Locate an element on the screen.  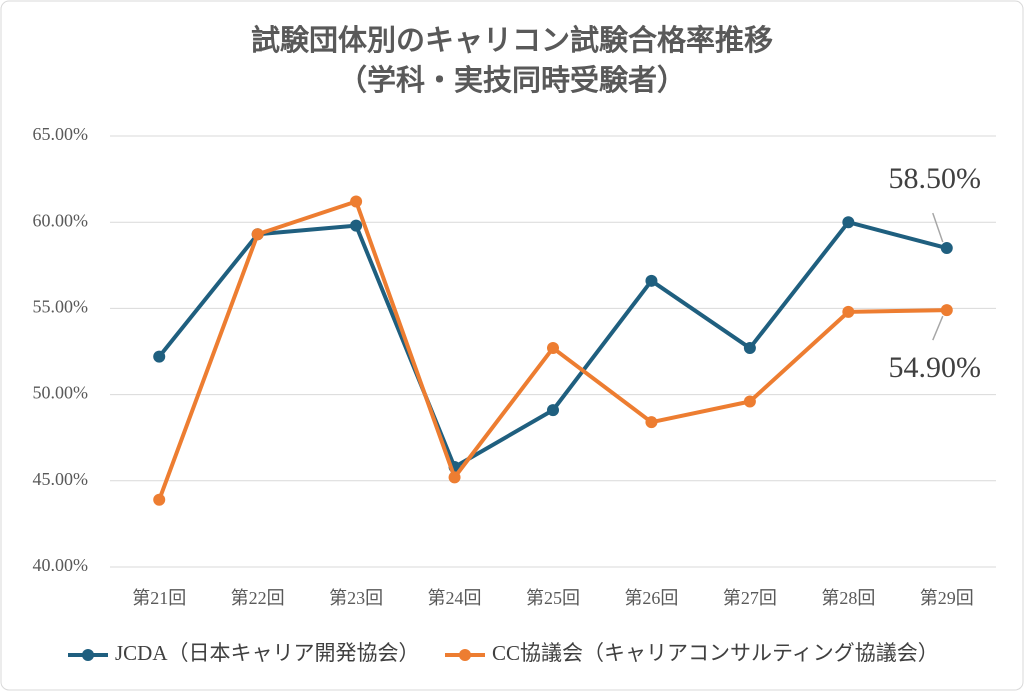
y-tick-label: 55.00% is located at coordinates (61, 307).